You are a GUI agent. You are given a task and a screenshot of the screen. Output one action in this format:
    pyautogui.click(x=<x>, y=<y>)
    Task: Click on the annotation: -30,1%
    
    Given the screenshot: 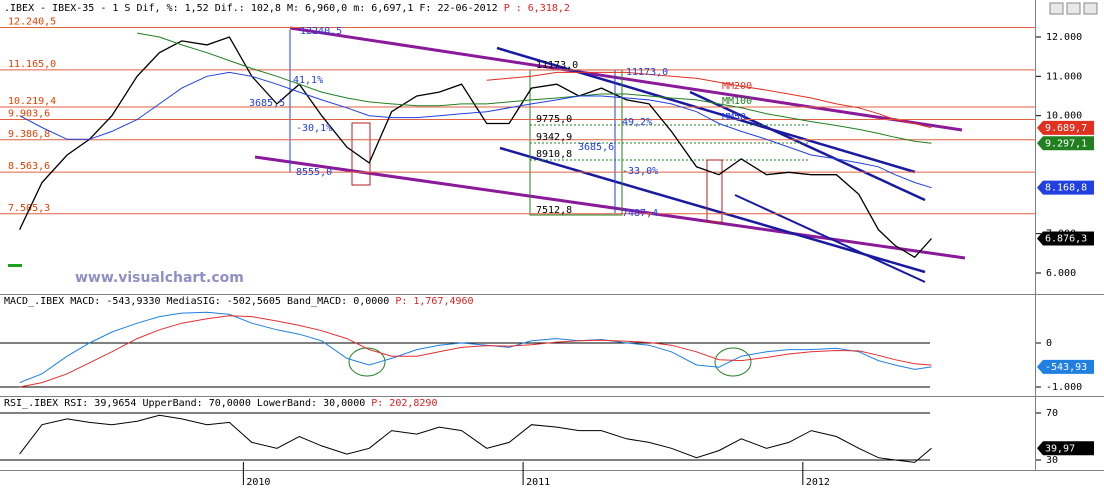 What is the action you would take?
    pyautogui.click(x=314, y=128)
    